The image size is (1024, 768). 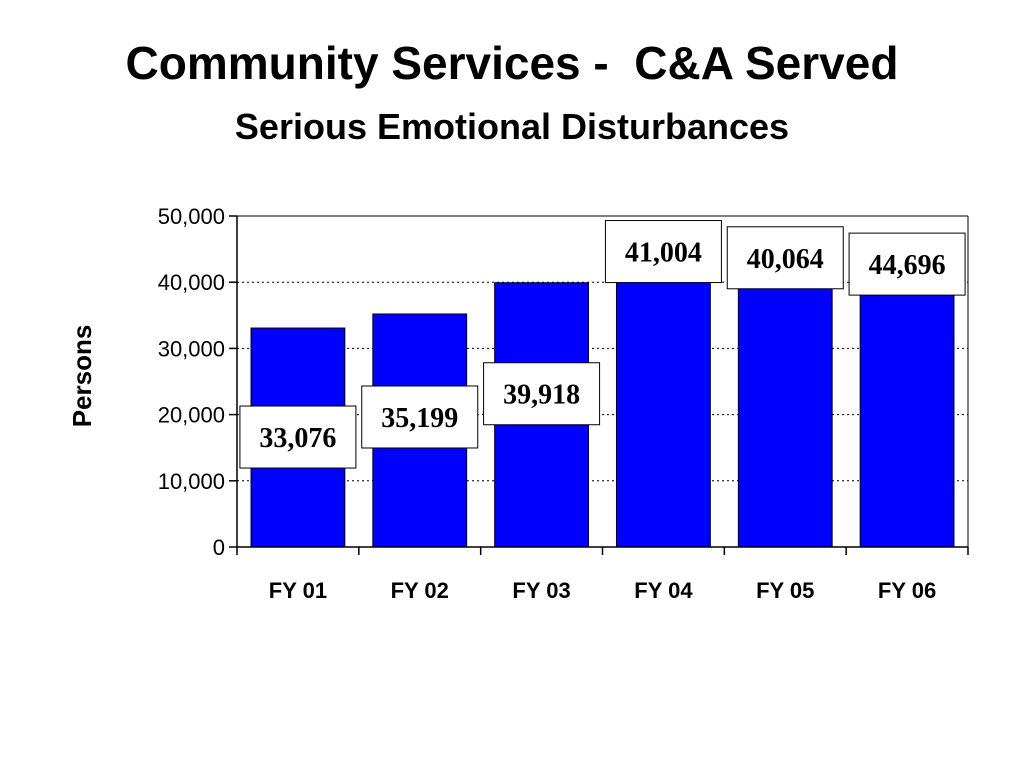 What do you see at coordinates (907, 590) in the screenshot?
I see `x-tick-label: FY 06` at bounding box center [907, 590].